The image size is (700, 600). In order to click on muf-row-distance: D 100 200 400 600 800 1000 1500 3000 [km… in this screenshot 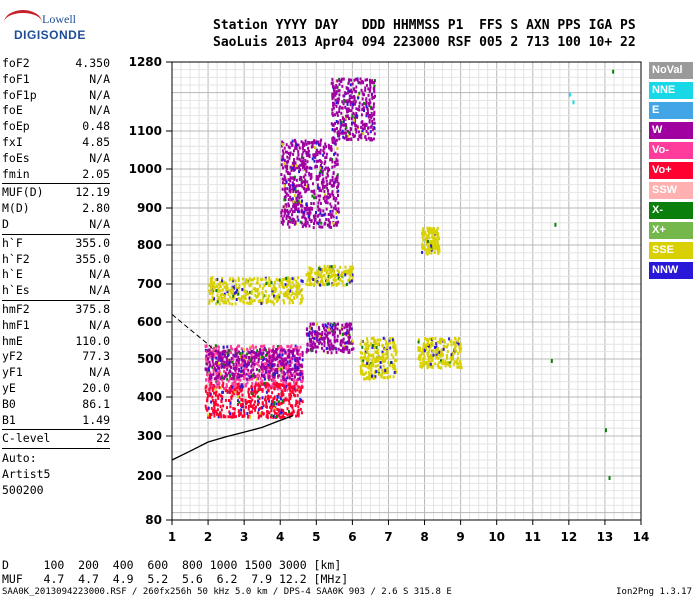, I will do `click(172, 565)`.